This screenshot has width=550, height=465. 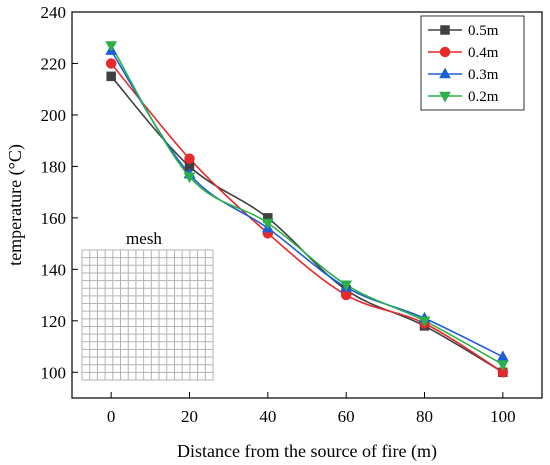 What do you see at coordinates (483, 75) in the screenshot?
I see `legend-label: 0.3m` at bounding box center [483, 75].